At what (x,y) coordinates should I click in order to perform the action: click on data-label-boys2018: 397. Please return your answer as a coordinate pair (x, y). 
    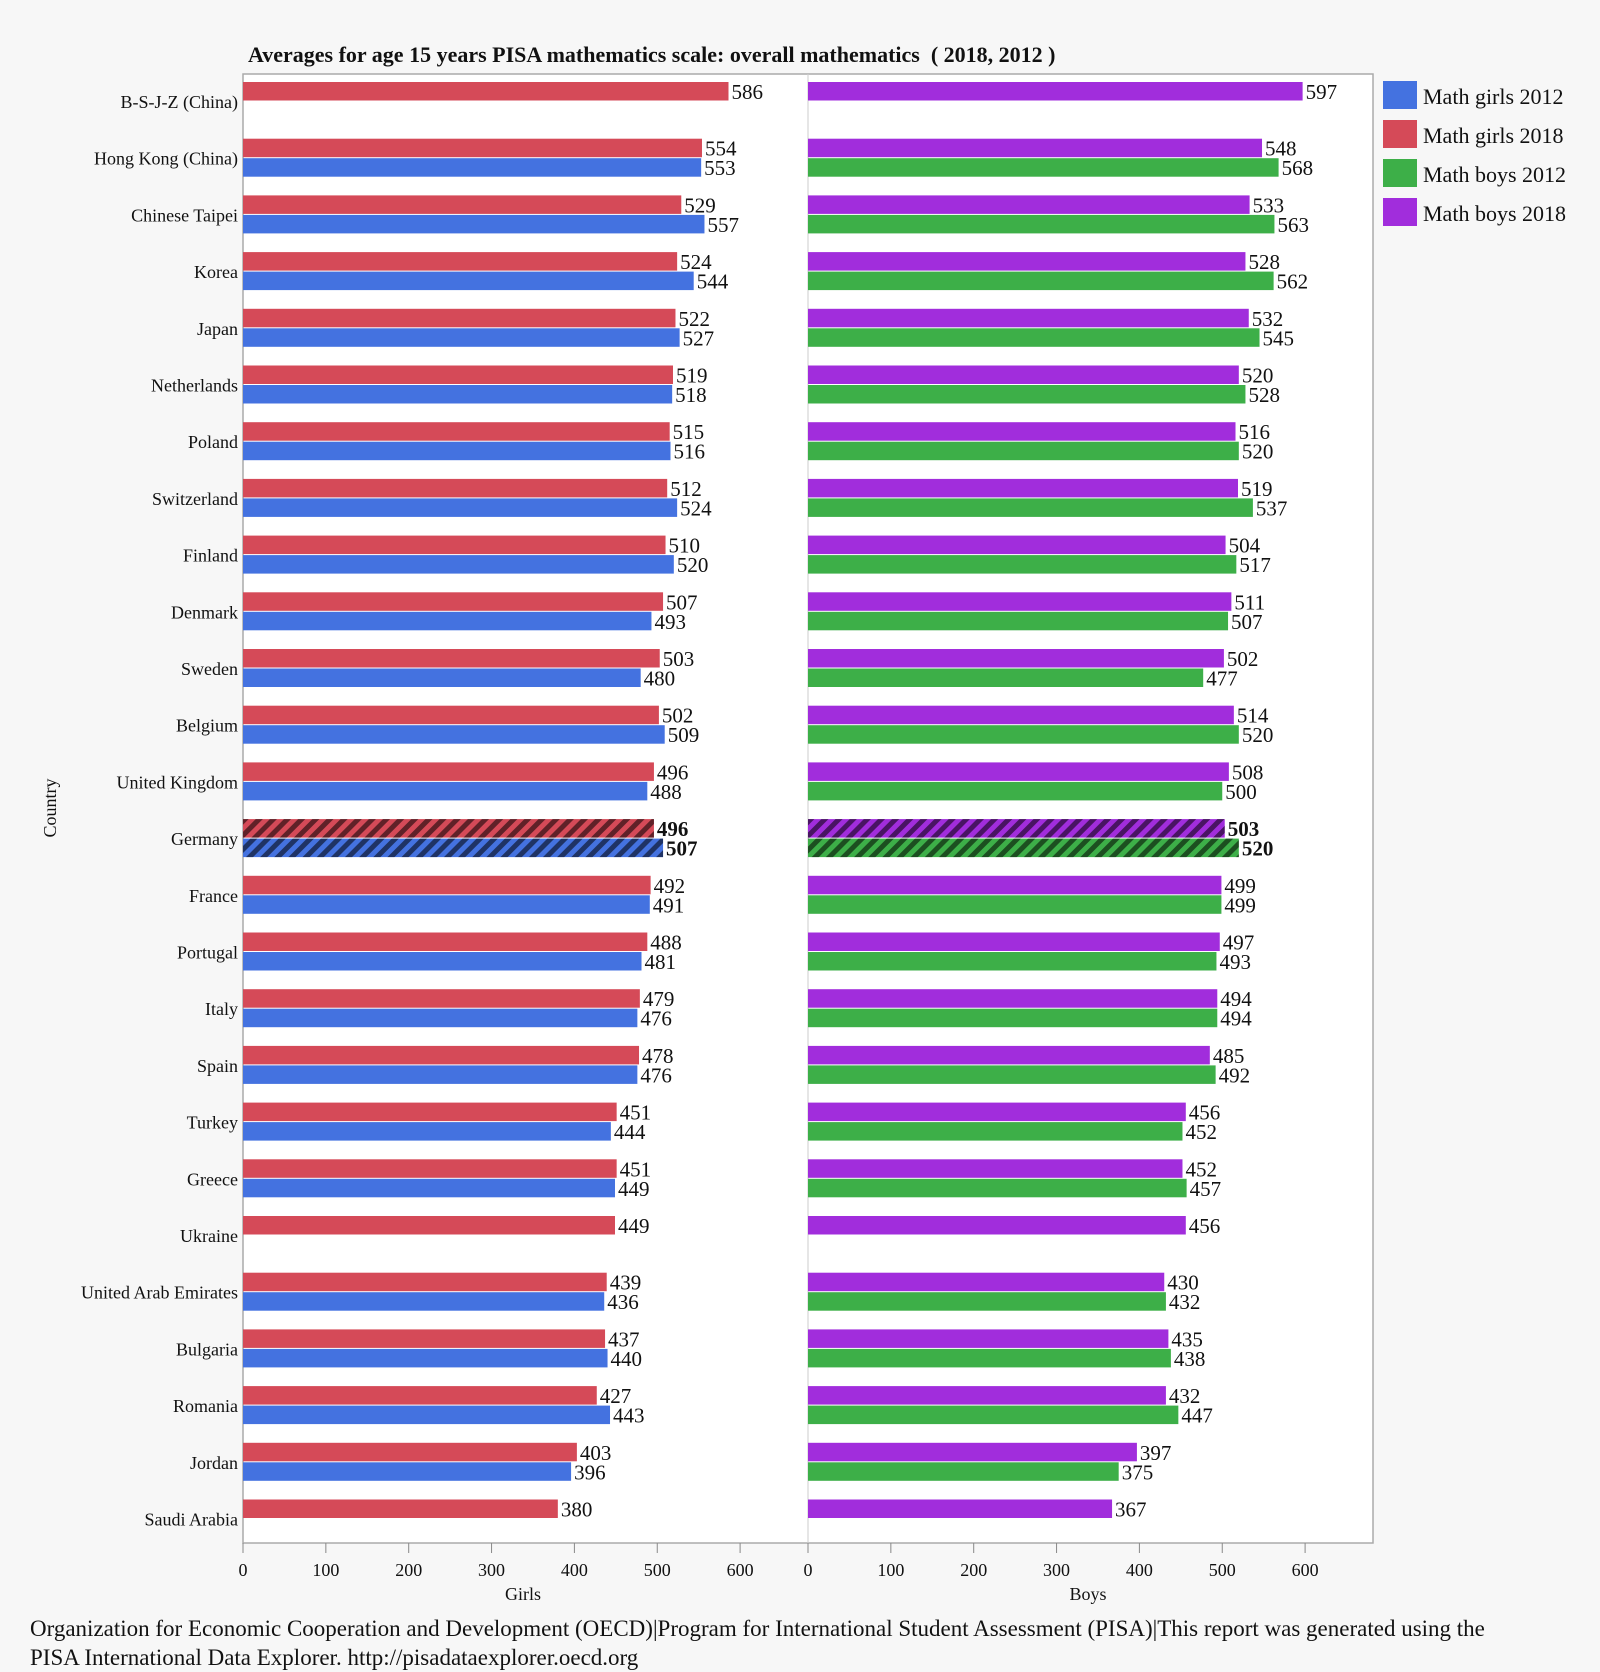
    Looking at the image, I should click on (1156, 1453).